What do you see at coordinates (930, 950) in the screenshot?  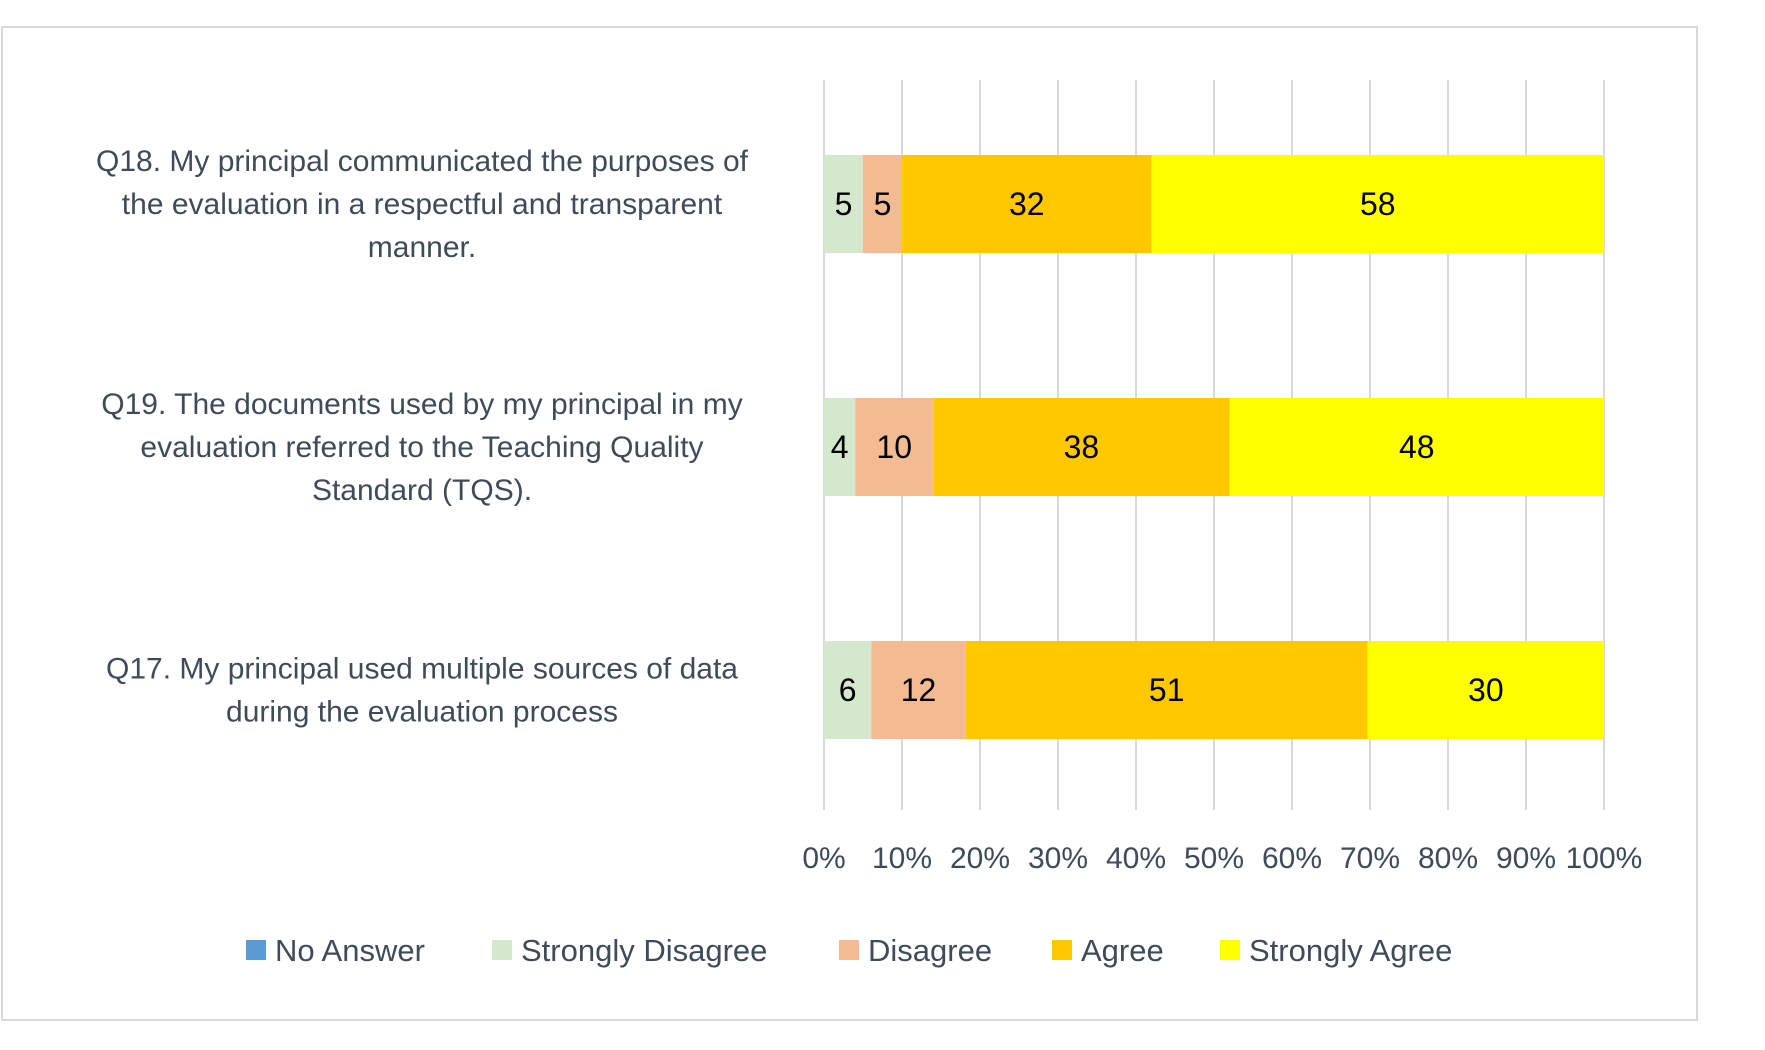 I see `legend-label: Disagree` at bounding box center [930, 950].